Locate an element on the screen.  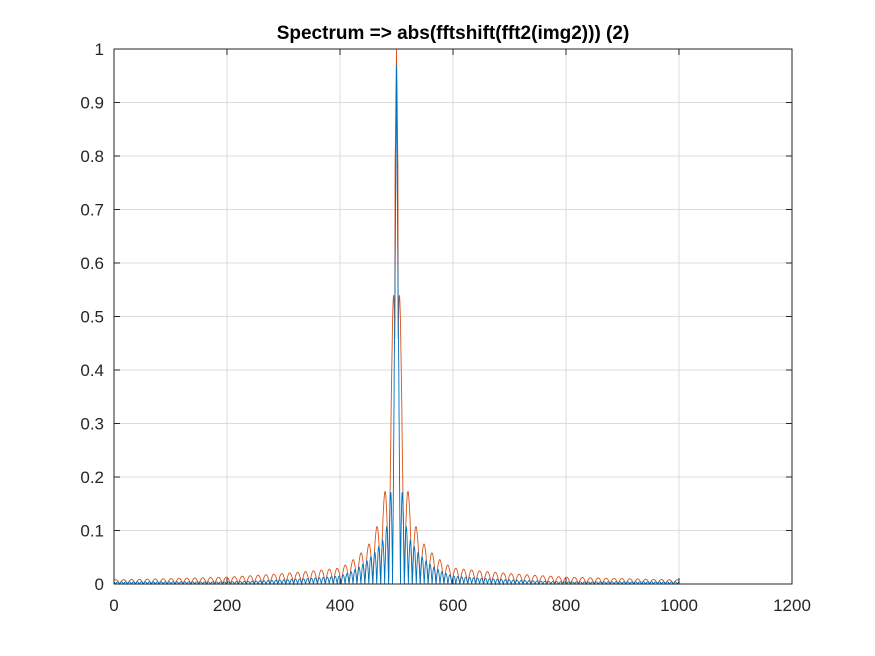
y-tick-label: 0.1 is located at coordinates (92, 531).